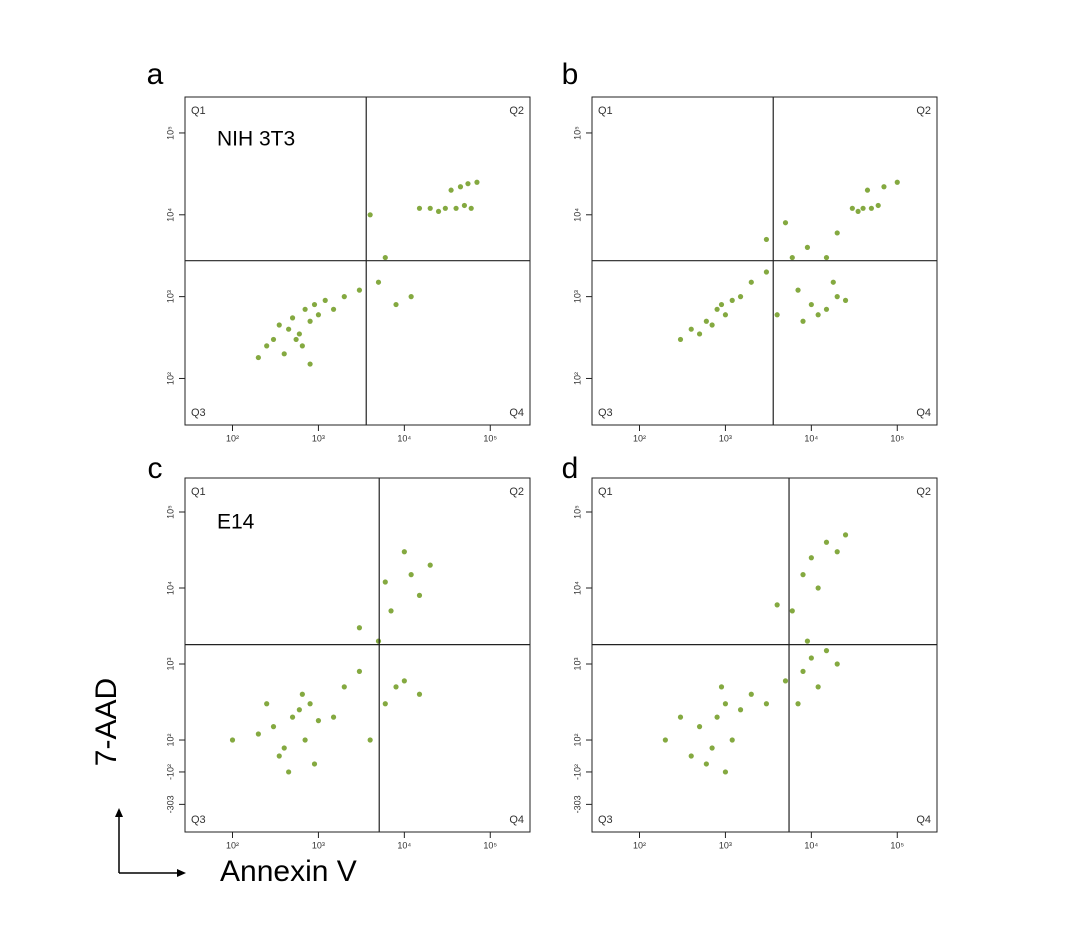 The image size is (1071, 937). What do you see at coordinates (256, 139) in the screenshot?
I see `sample-label: NIH 3T3` at bounding box center [256, 139].